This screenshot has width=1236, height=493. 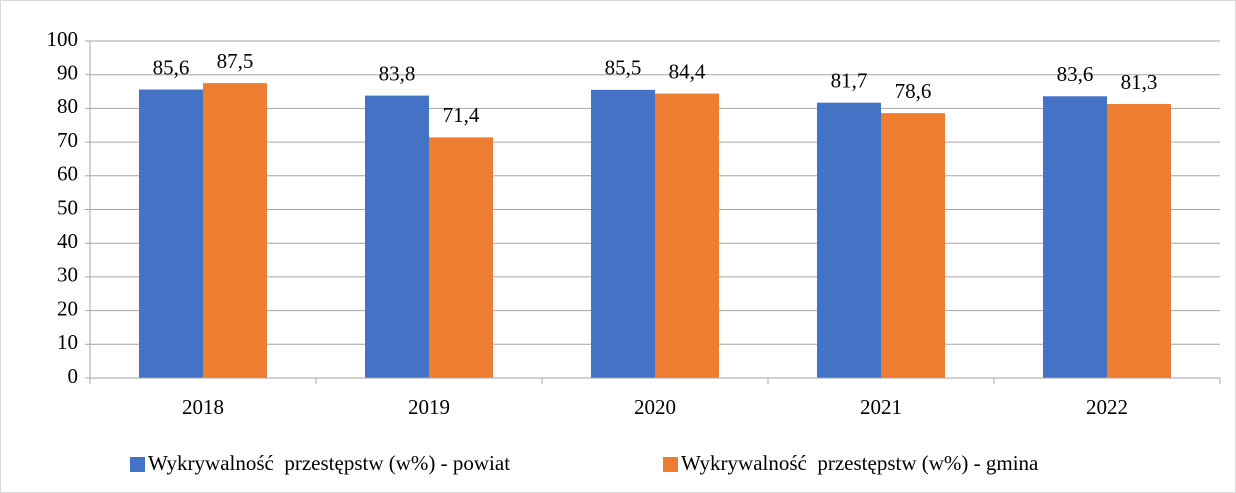 I want to click on x-tick-label: 2022, so click(x=1107, y=407).